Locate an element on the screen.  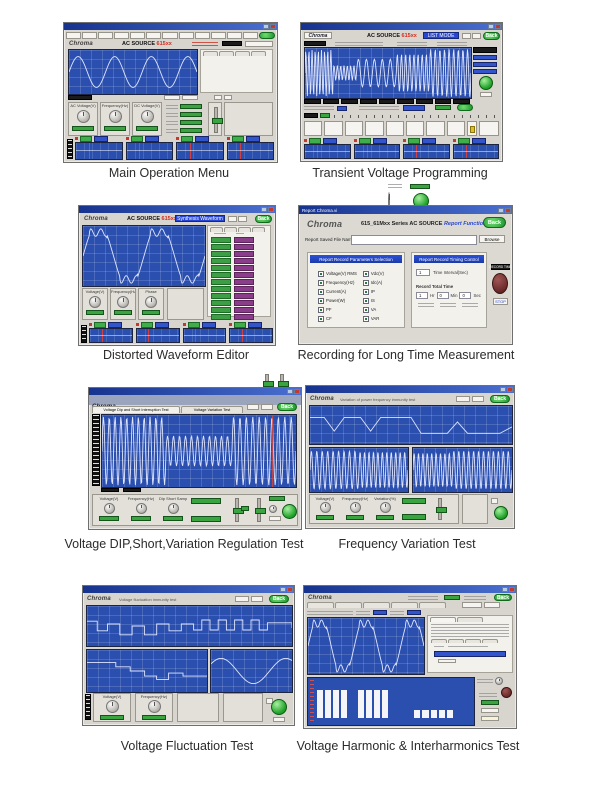
file-name-input is located at coordinates (414, 240).